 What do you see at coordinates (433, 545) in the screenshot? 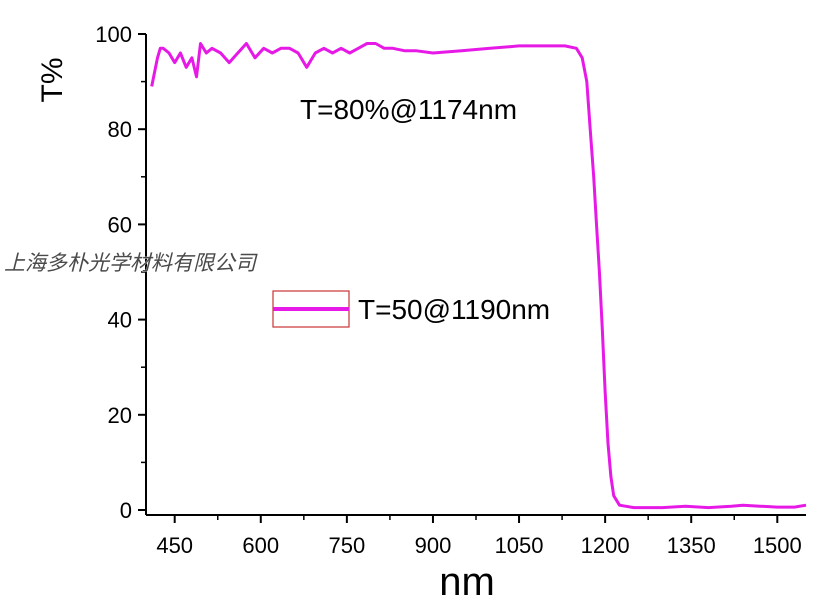
I see `x-tick-label: 900` at bounding box center [433, 545].